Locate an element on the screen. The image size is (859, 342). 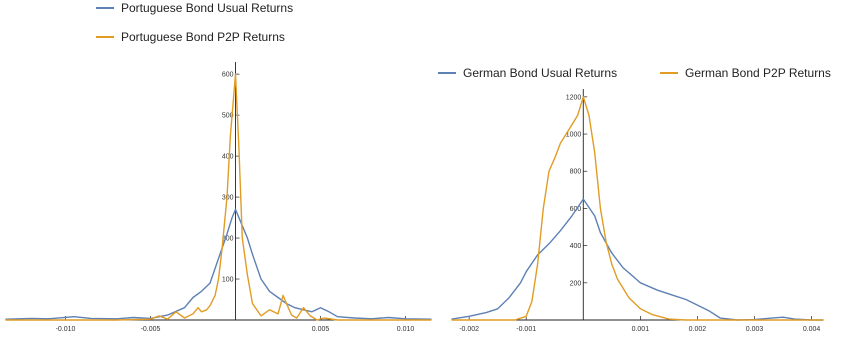
x-tick-label: 0.003 is located at coordinates (755, 329).